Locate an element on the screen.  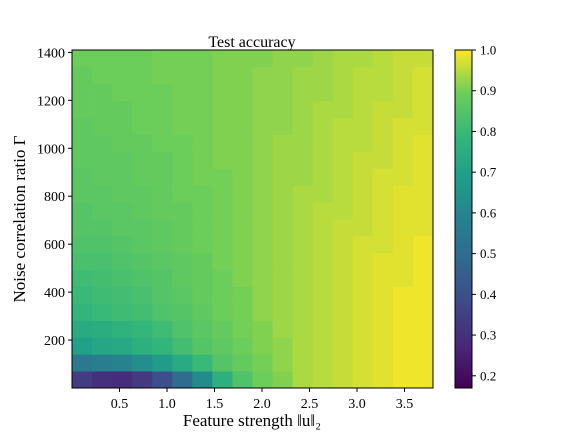
colorbar-tick-label: 0.4 is located at coordinates (488, 294).